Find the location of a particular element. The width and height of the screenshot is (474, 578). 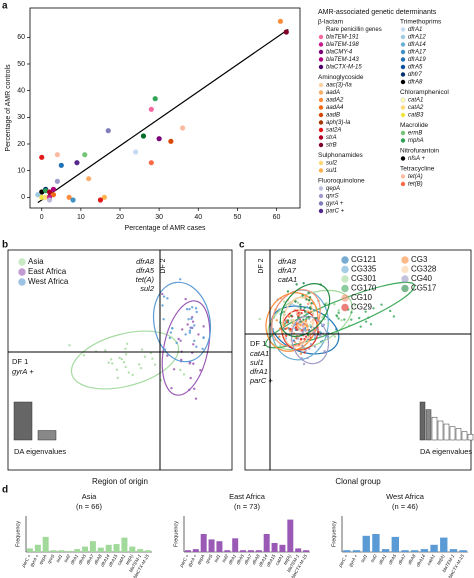

legend-label: nfsA + is located at coordinates (416, 159).